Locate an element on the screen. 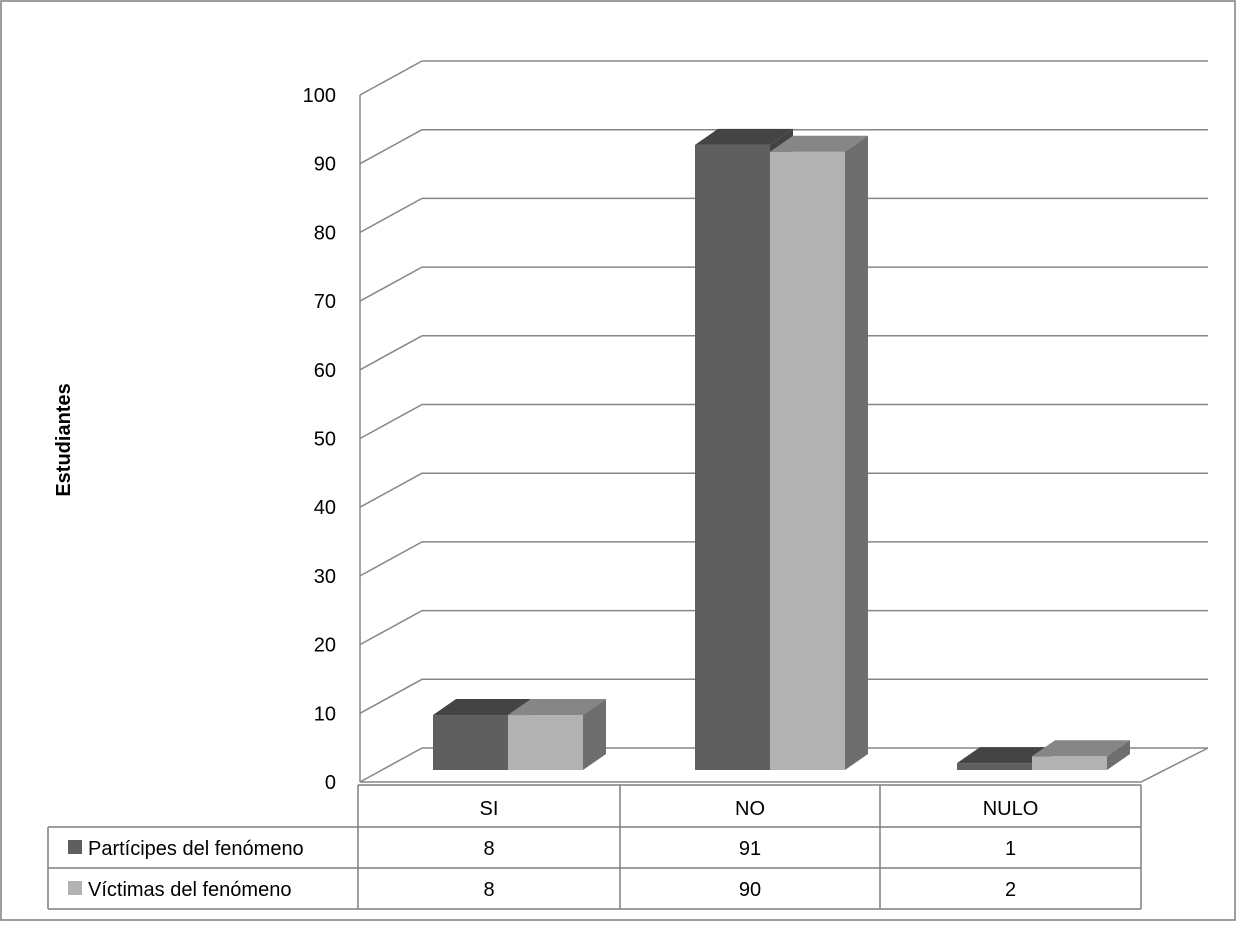  floor-edge is located at coordinates (784, 765).